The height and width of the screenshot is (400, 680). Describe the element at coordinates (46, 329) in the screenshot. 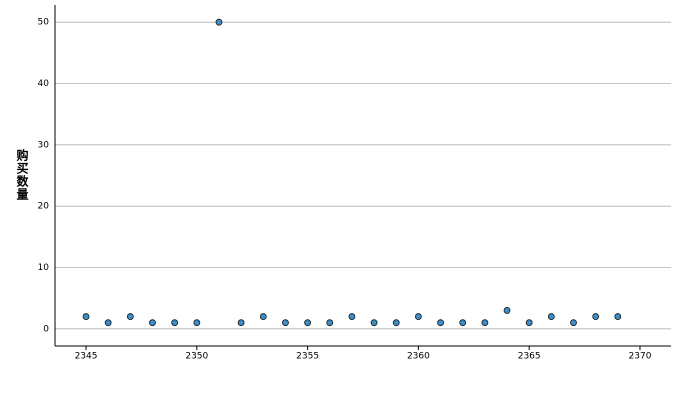

I see `y-tick-label: 0` at that location.